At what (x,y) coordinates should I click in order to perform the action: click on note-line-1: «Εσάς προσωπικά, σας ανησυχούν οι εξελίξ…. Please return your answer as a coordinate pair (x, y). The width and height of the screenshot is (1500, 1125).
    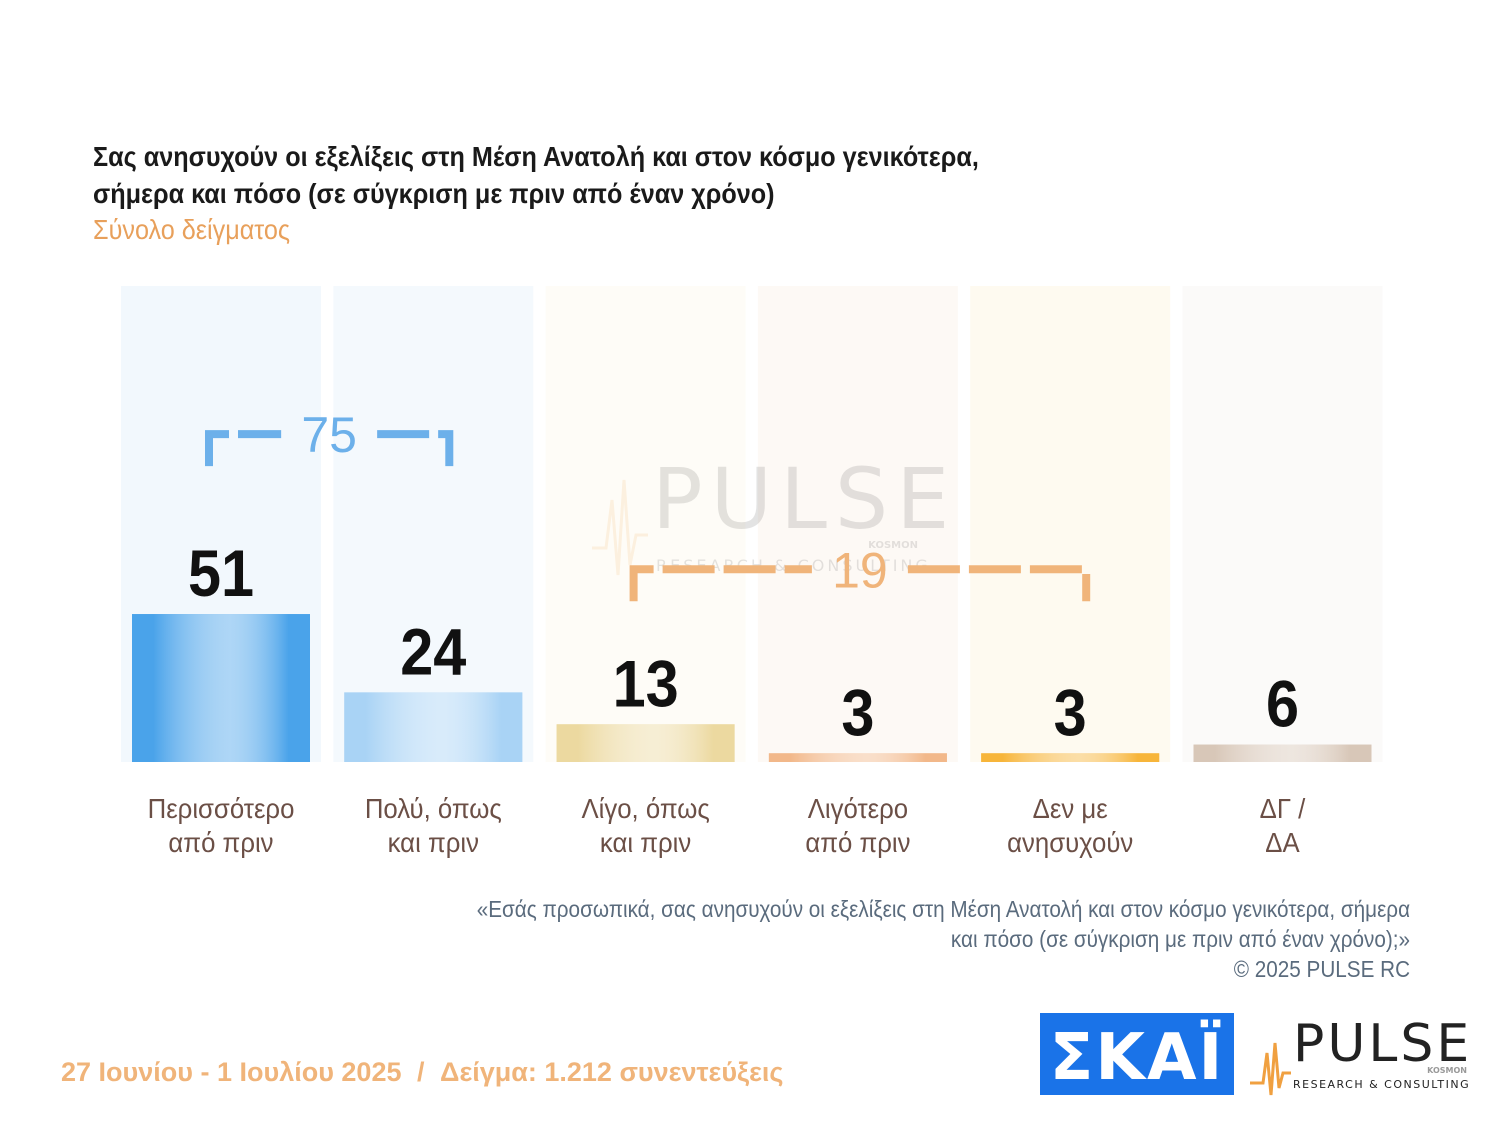
    Looking at the image, I should click on (943, 909).